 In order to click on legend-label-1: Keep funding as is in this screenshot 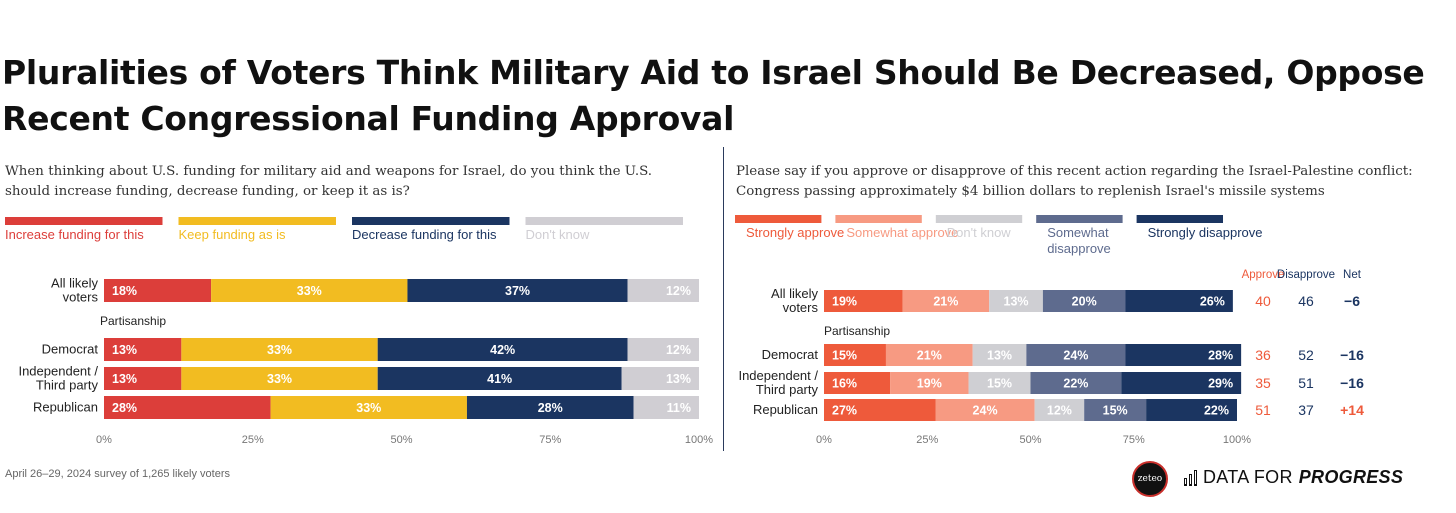, I will do `click(232, 234)`.